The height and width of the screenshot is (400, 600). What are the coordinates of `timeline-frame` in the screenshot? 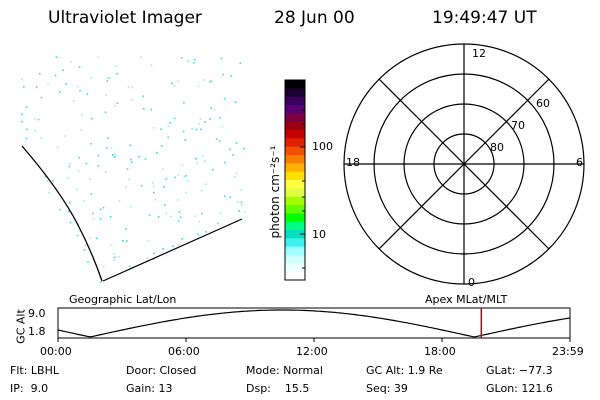 It's located at (314, 323).